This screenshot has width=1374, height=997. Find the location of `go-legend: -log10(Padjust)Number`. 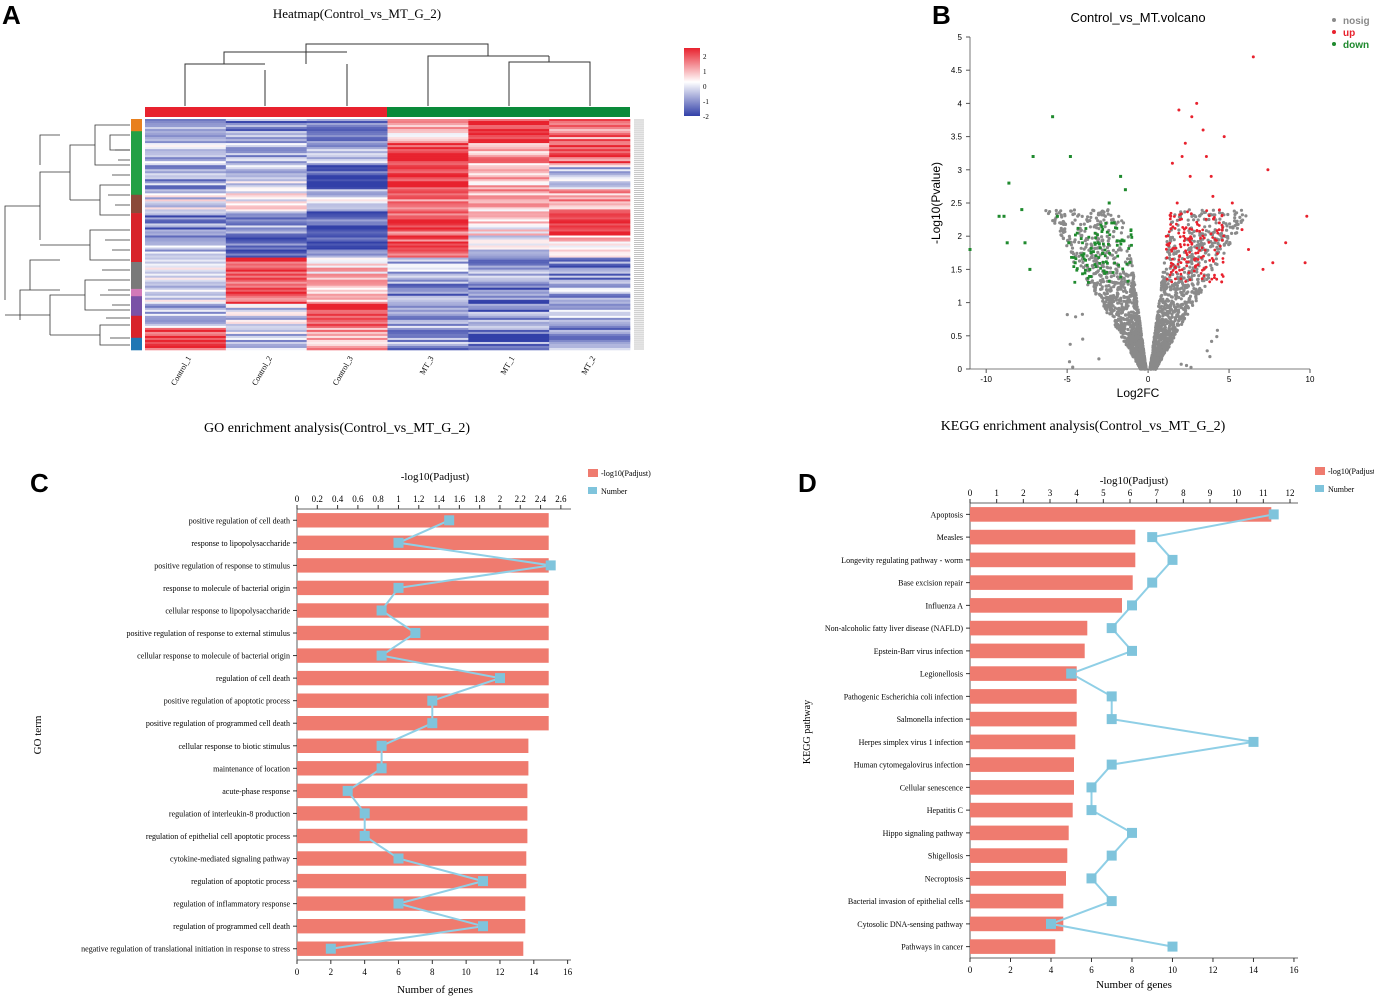

go-legend: -log10(Padjust)Number is located at coordinates (619, 482).